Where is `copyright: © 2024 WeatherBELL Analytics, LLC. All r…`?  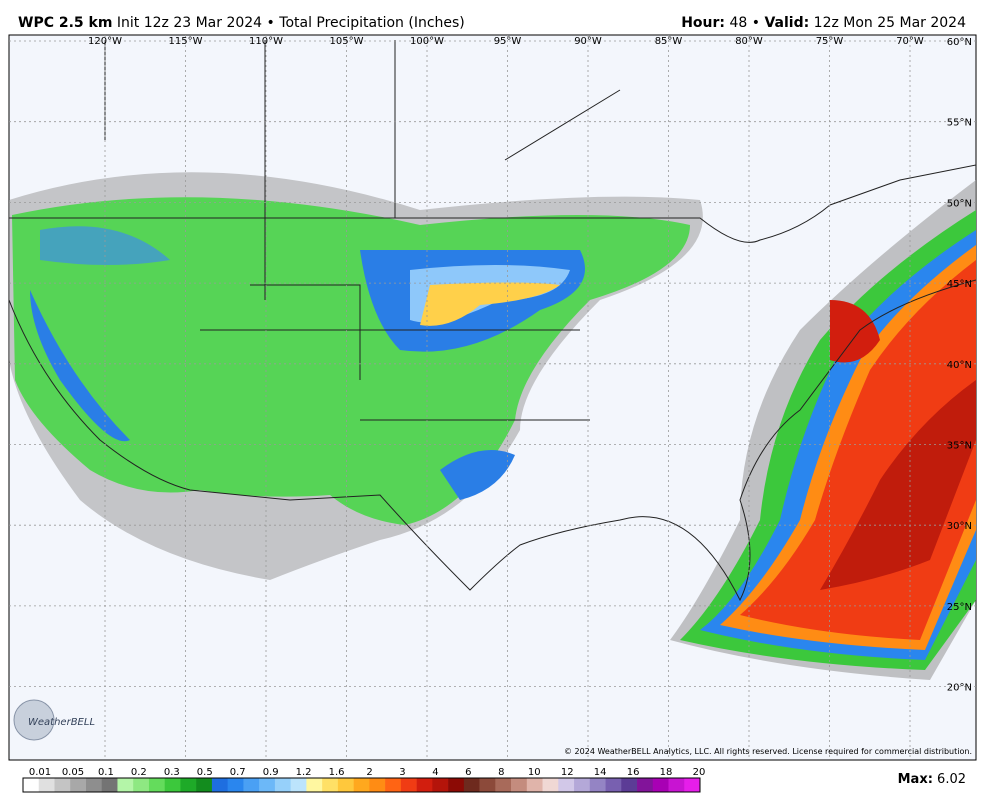 copyright: © 2024 WeatherBELL Analytics, LLC. All r… is located at coordinates (768, 751).